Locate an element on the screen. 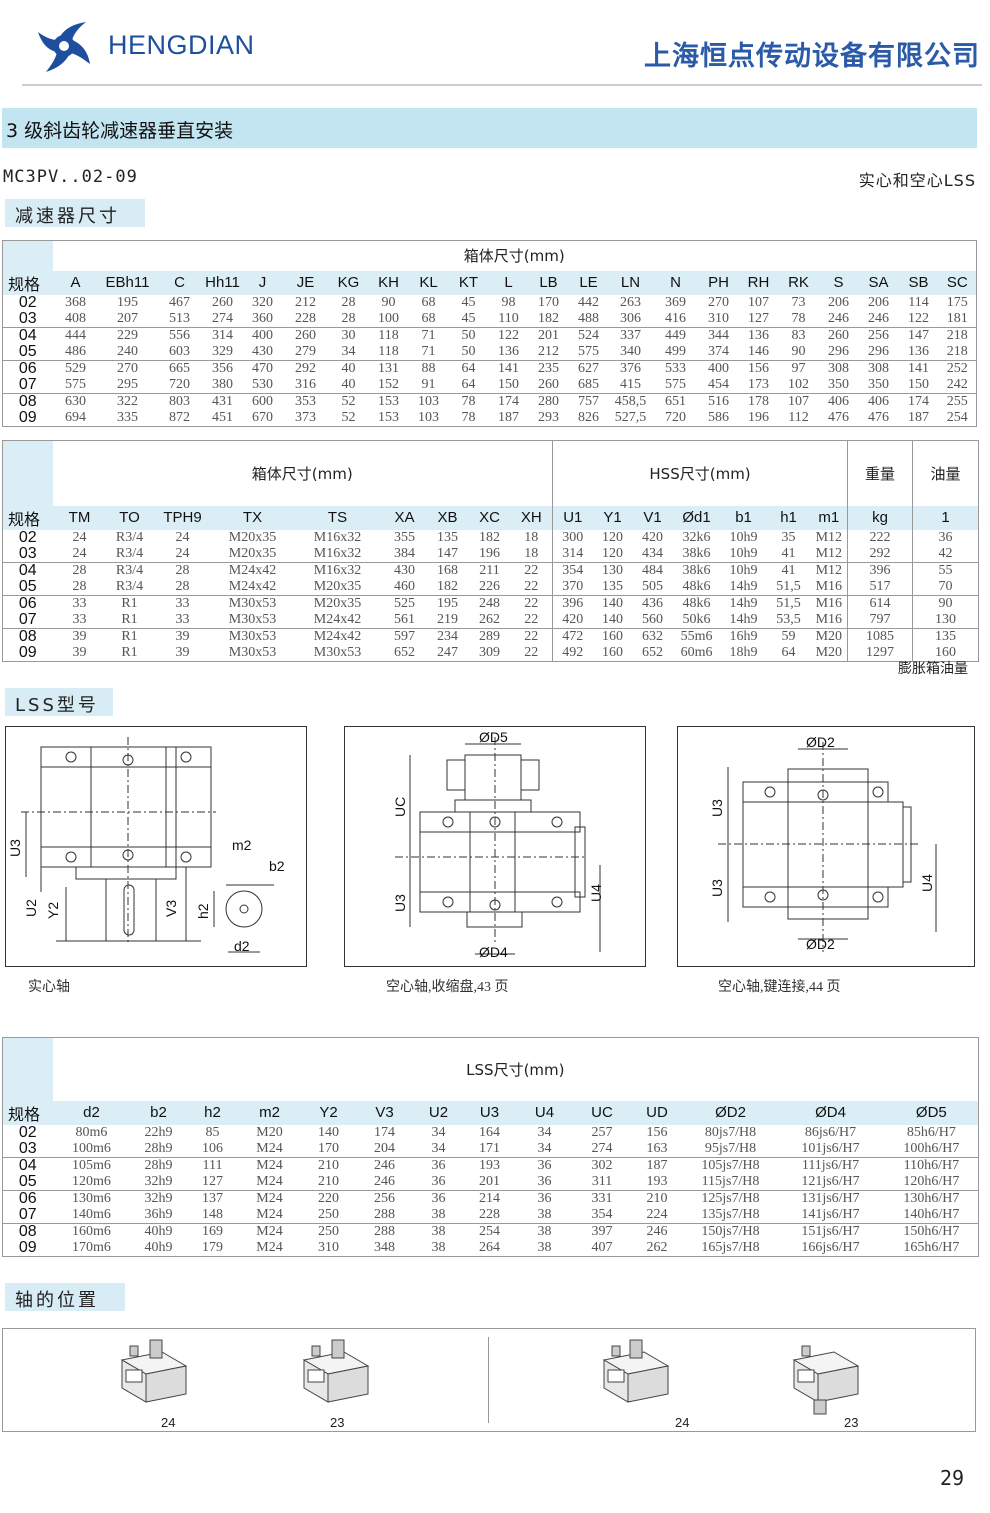 This screenshot has width=990, height=1513. value-cell: 153 is located at coordinates (388, 401).